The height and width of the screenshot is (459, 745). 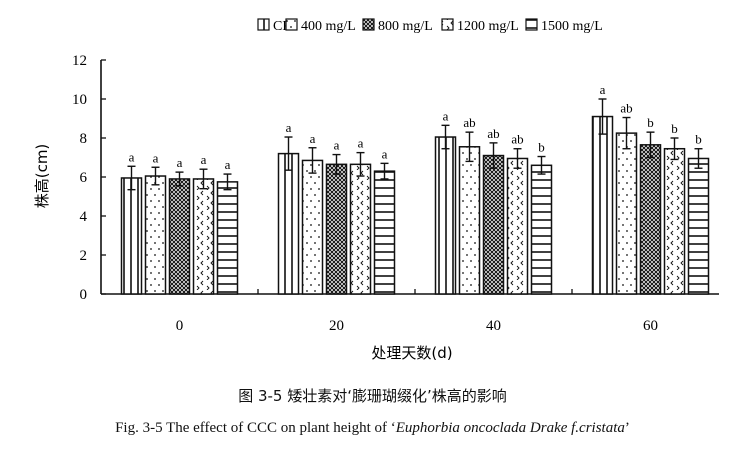 What do you see at coordinates (84, 256) in the screenshot?
I see `y-tick-label: 2` at bounding box center [84, 256].